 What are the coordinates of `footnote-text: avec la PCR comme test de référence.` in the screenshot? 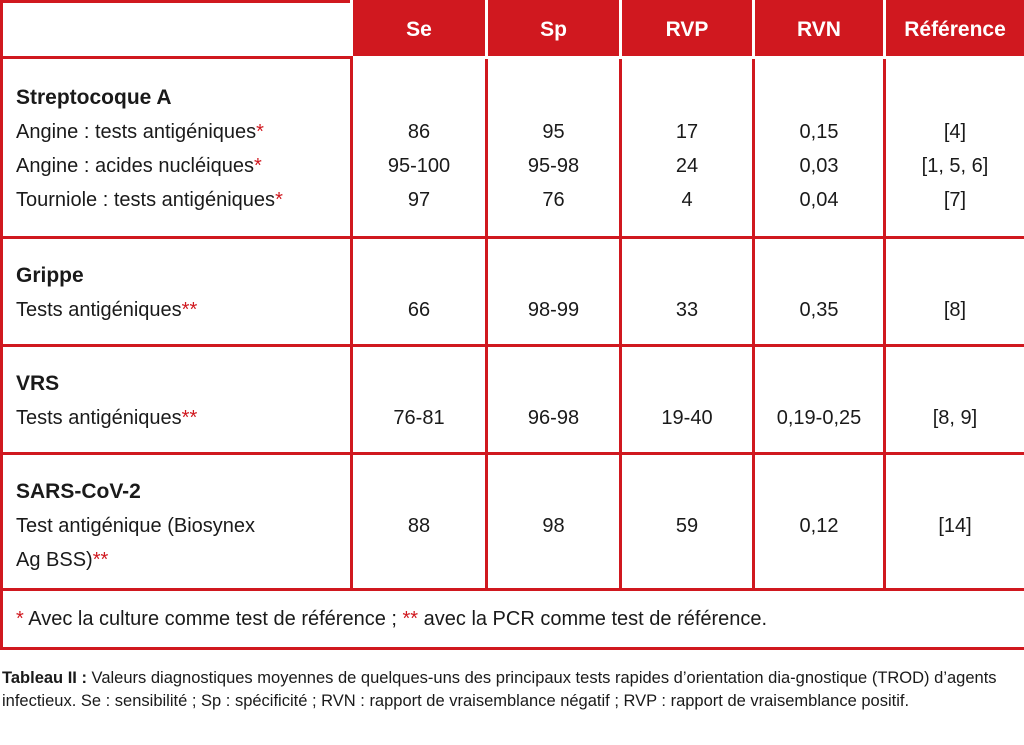 It's located at (593, 618).